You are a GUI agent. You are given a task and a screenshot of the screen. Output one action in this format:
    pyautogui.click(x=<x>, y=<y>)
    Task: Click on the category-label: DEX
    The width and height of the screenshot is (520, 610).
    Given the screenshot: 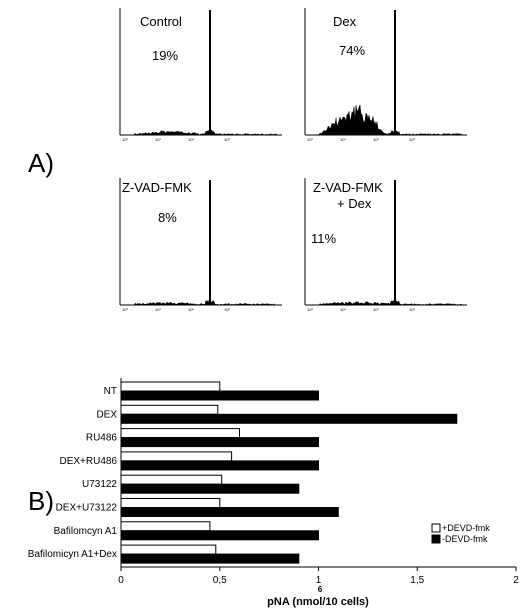 What is the action you would take?
    pyautogui.click(x=106, y=414)
    